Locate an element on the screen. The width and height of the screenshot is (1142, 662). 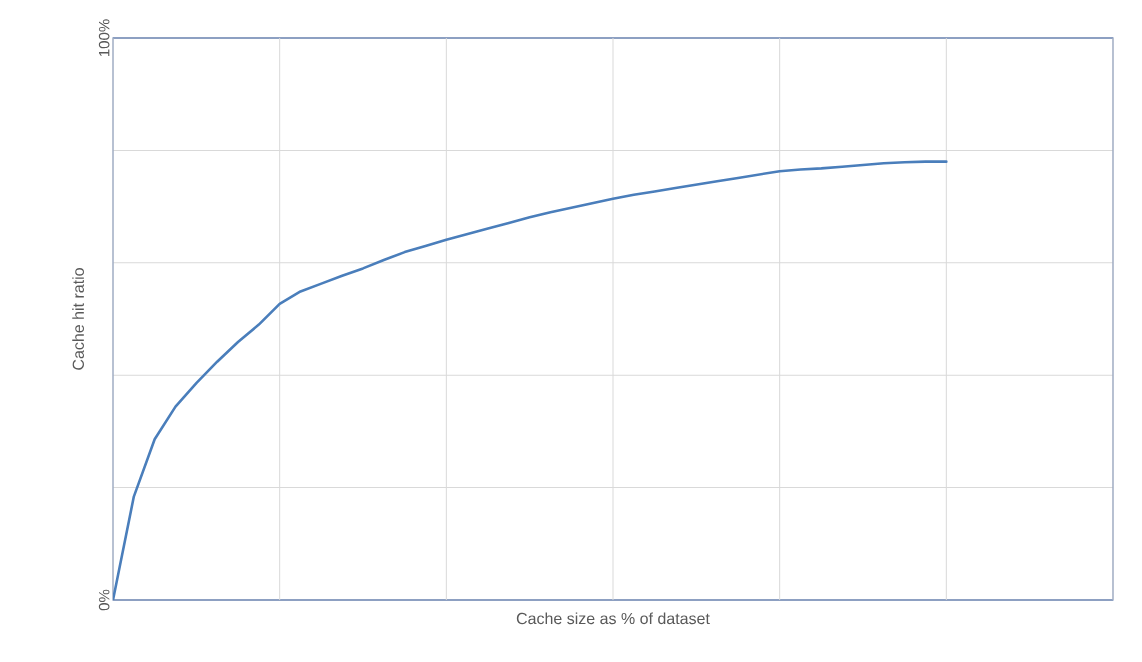
y-tick-label: 0% is located at coordinates (104, 600).